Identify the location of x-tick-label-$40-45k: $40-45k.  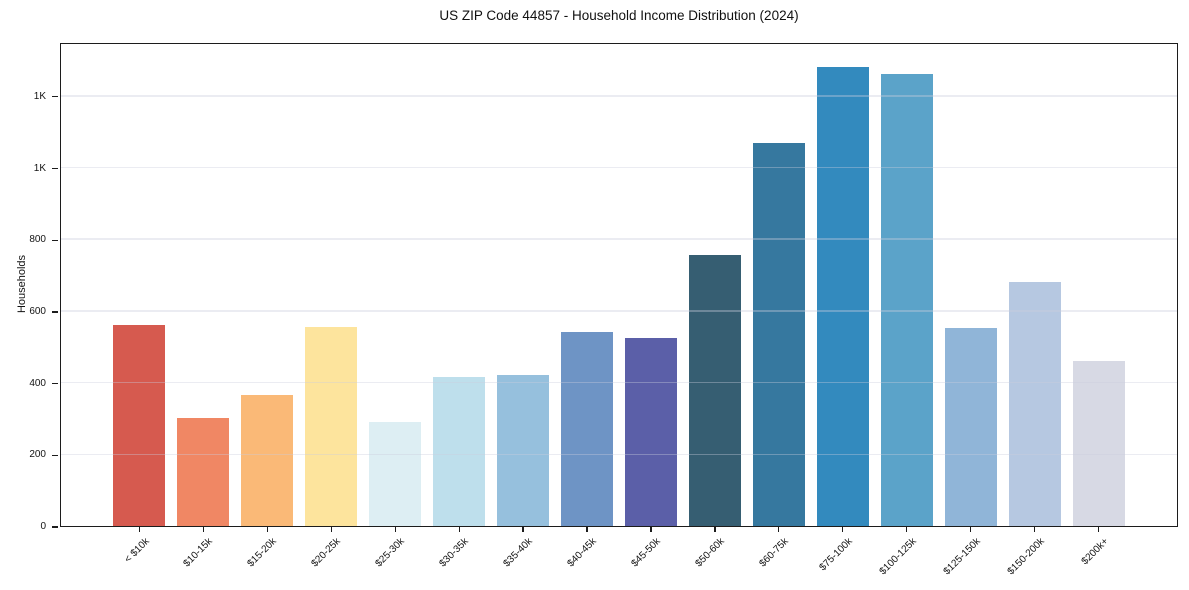
(582, 553).